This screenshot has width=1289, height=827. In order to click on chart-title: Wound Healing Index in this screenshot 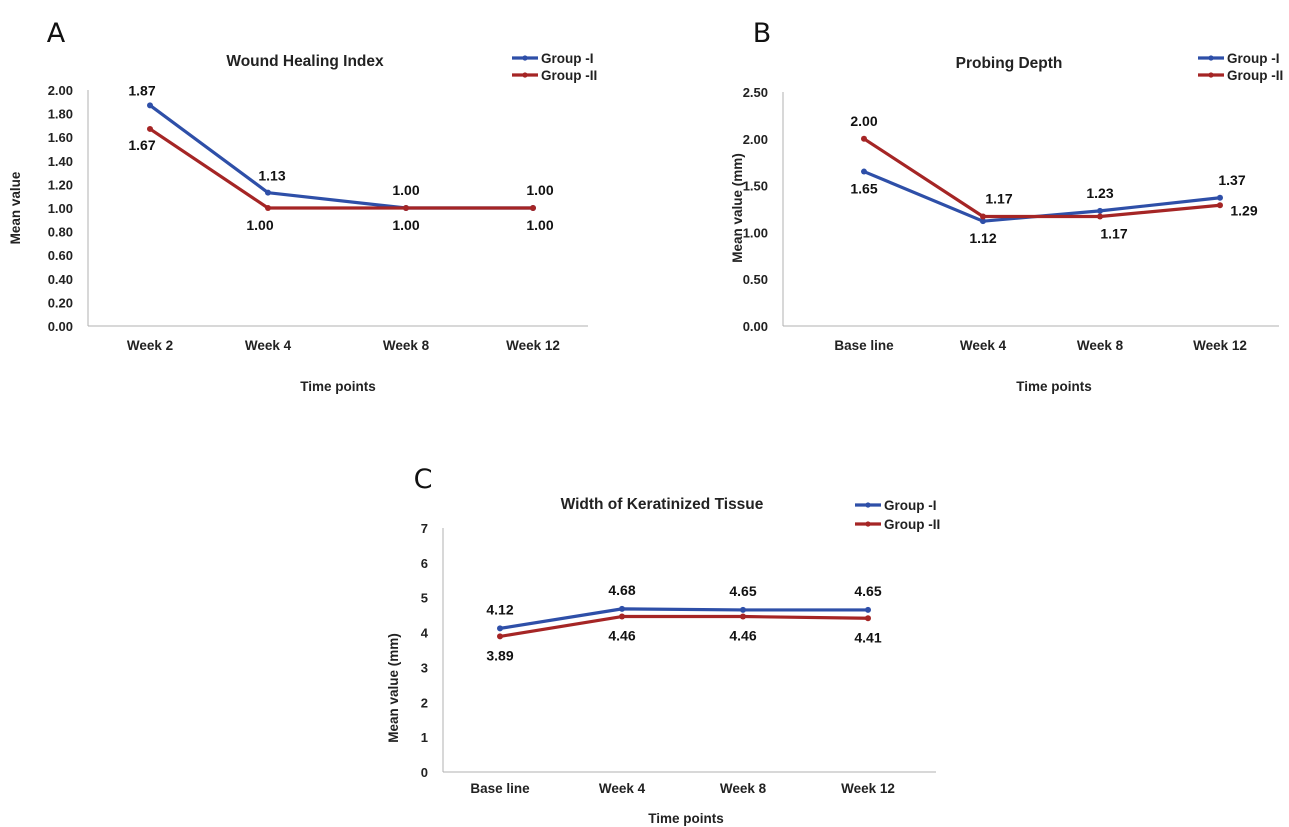, I will do `click(305, 61)`.